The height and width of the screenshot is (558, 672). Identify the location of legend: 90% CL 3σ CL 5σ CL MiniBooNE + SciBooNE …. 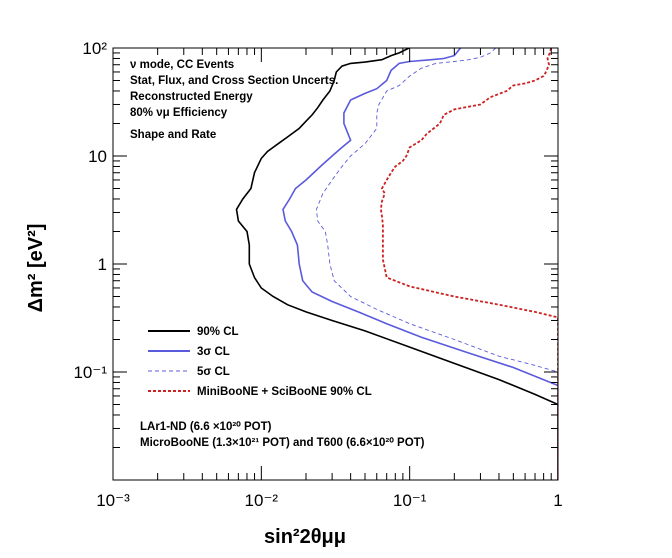
(260, 362).